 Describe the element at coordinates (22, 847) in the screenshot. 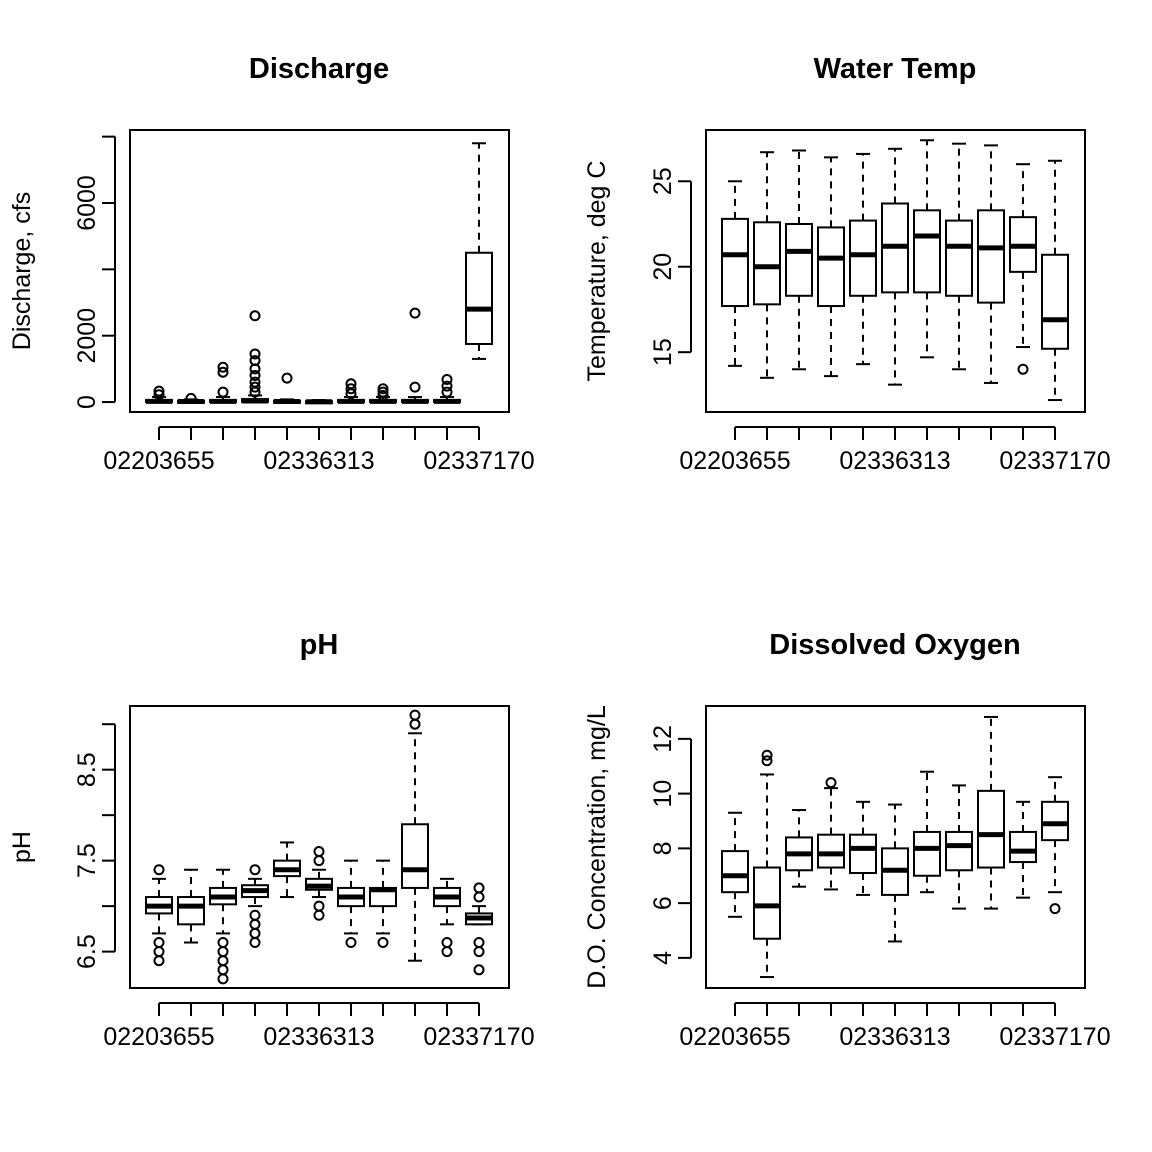

I see `y-axis-label: pH` at that location.